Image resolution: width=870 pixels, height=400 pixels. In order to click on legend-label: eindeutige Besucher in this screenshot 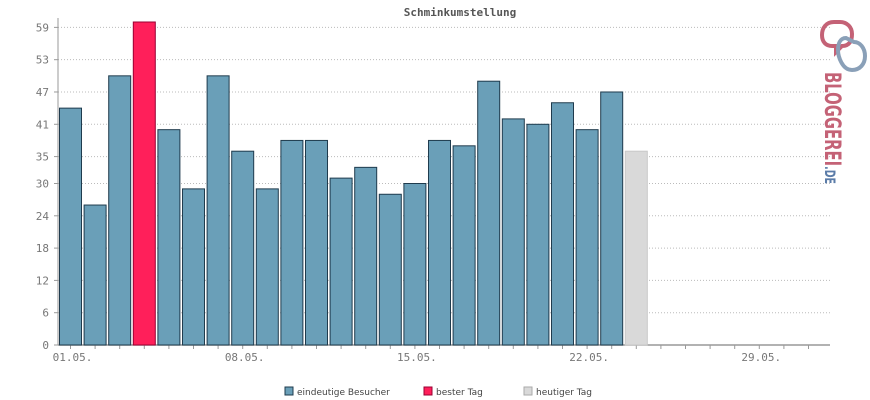, I will do `click(343, 393)`.